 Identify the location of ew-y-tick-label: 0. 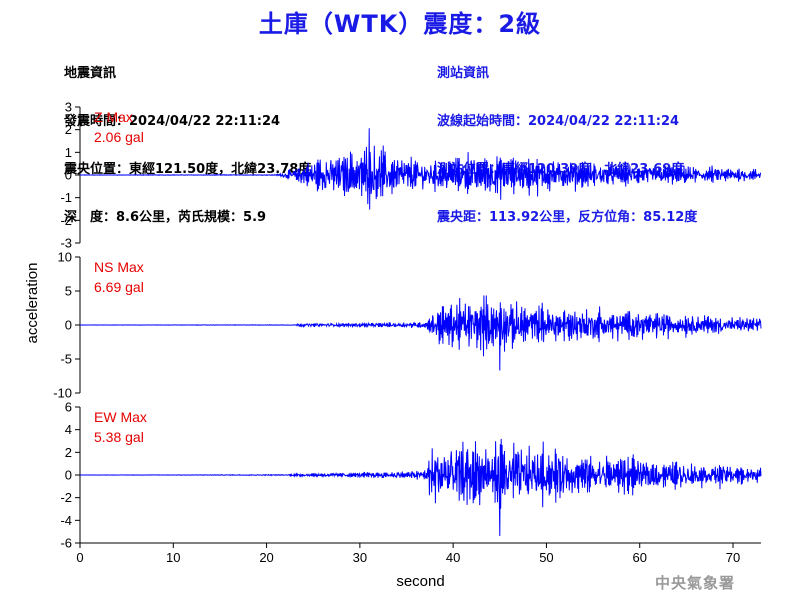
(68, 475).